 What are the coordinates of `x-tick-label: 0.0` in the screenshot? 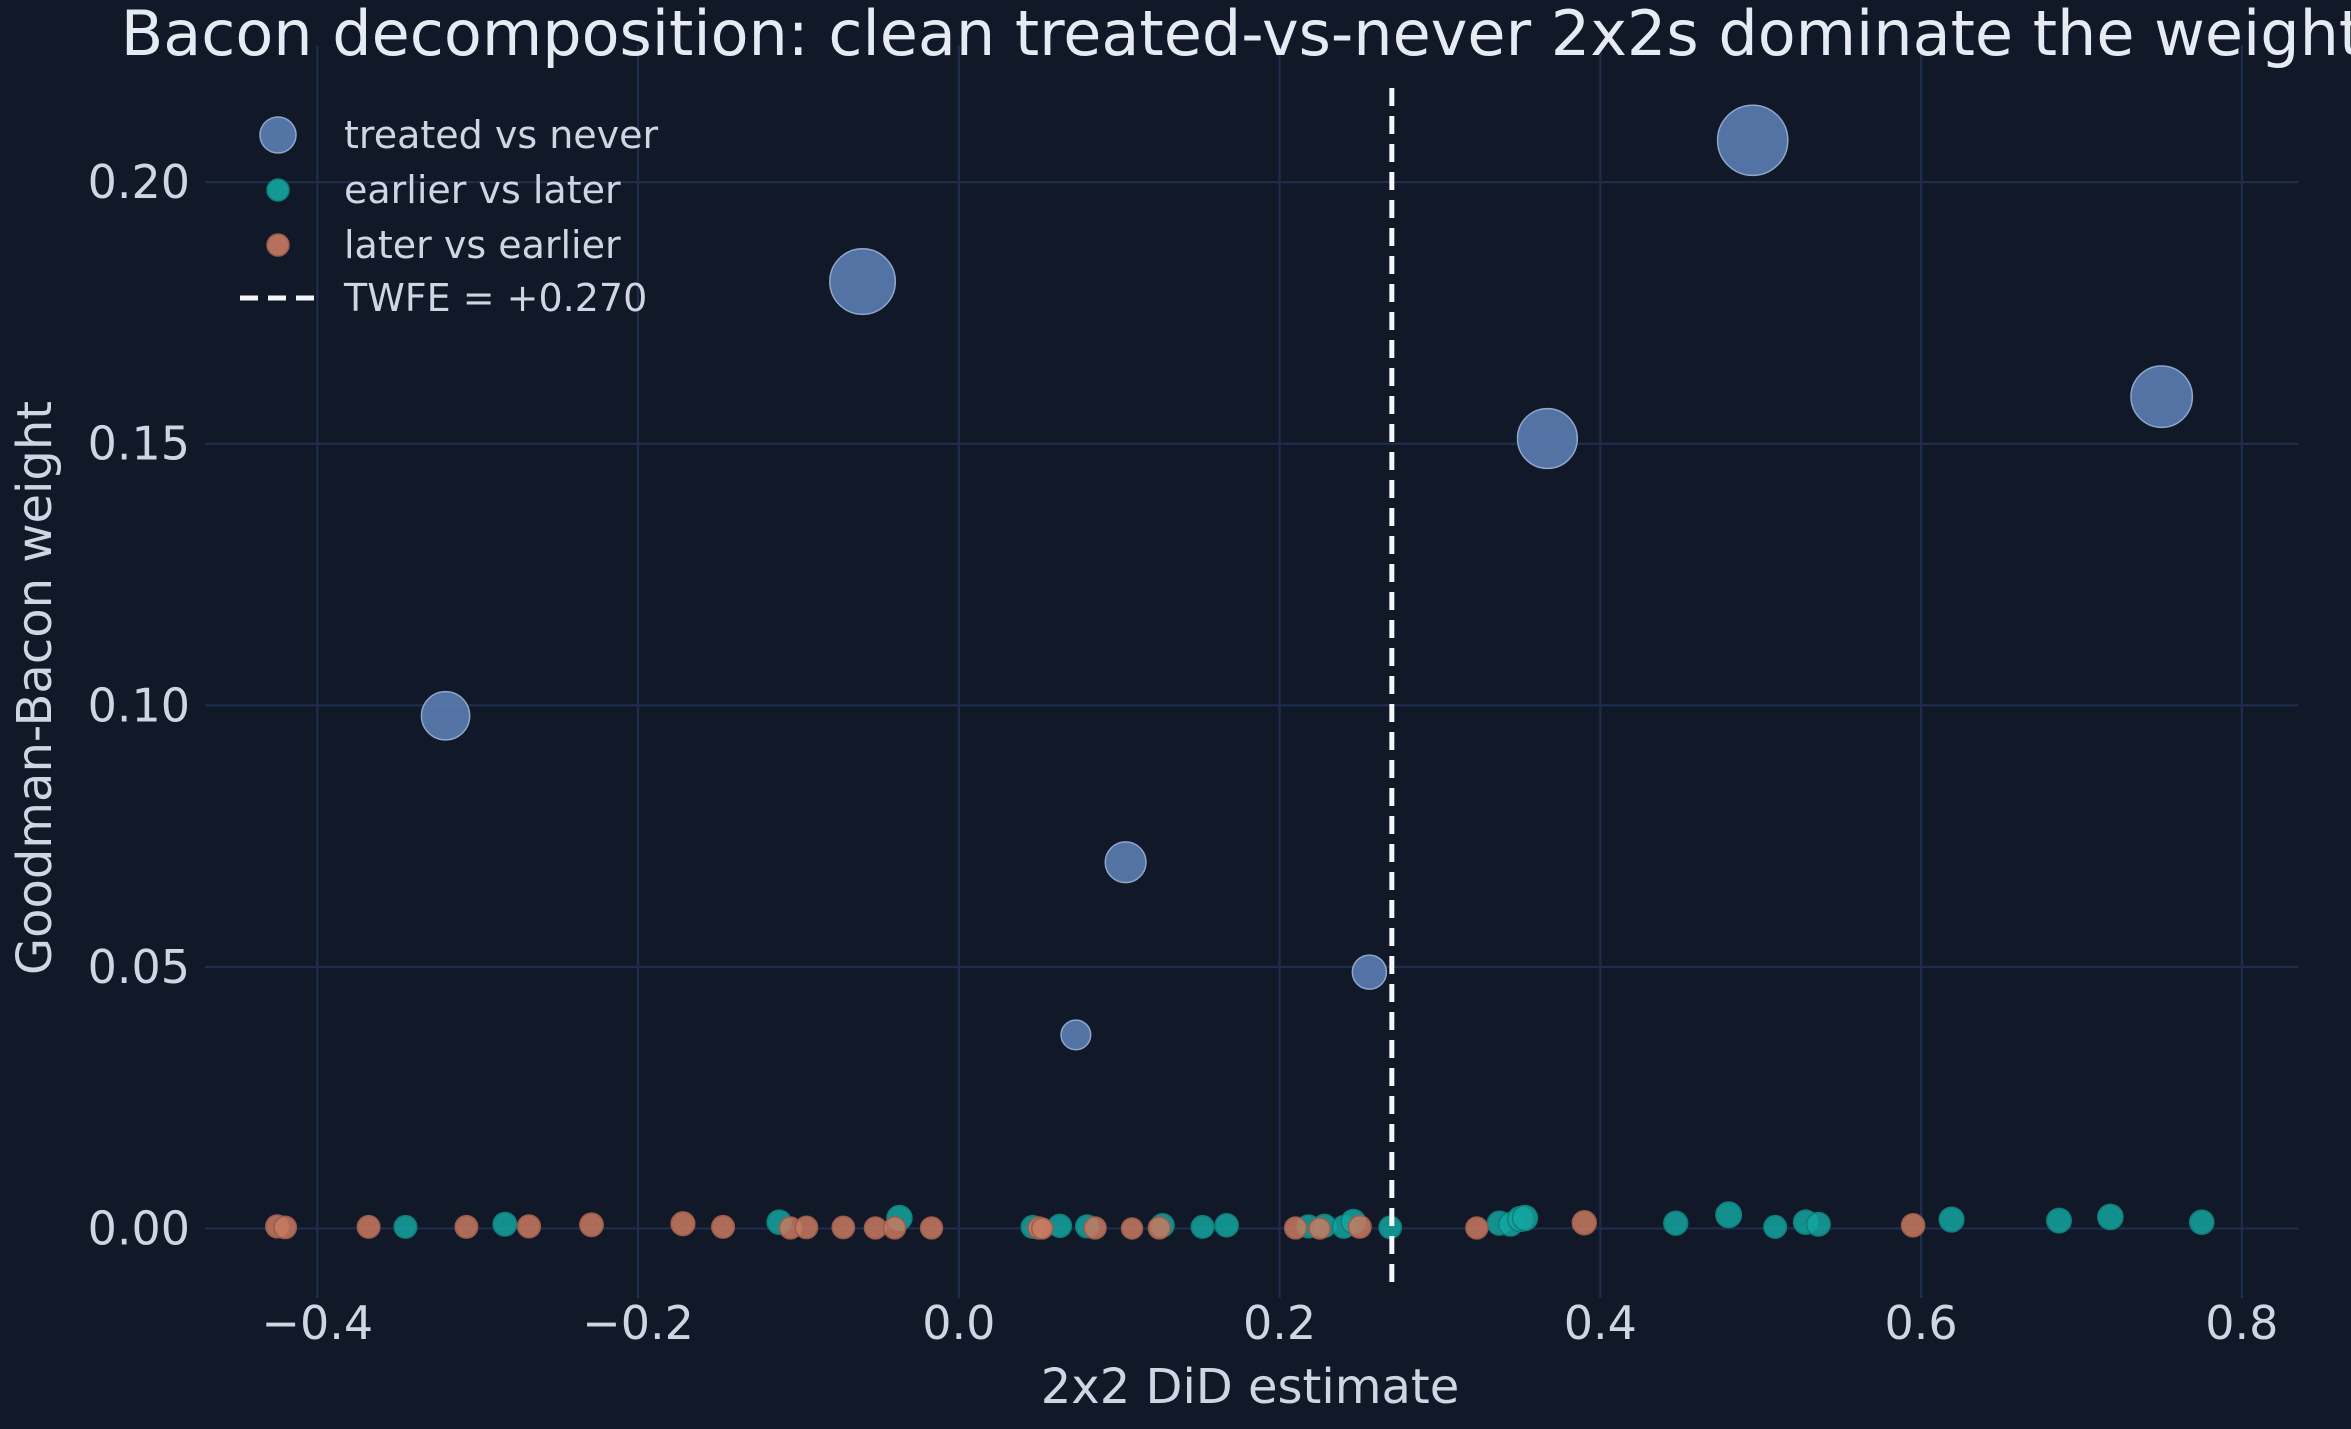 It's located at (958, 1323).